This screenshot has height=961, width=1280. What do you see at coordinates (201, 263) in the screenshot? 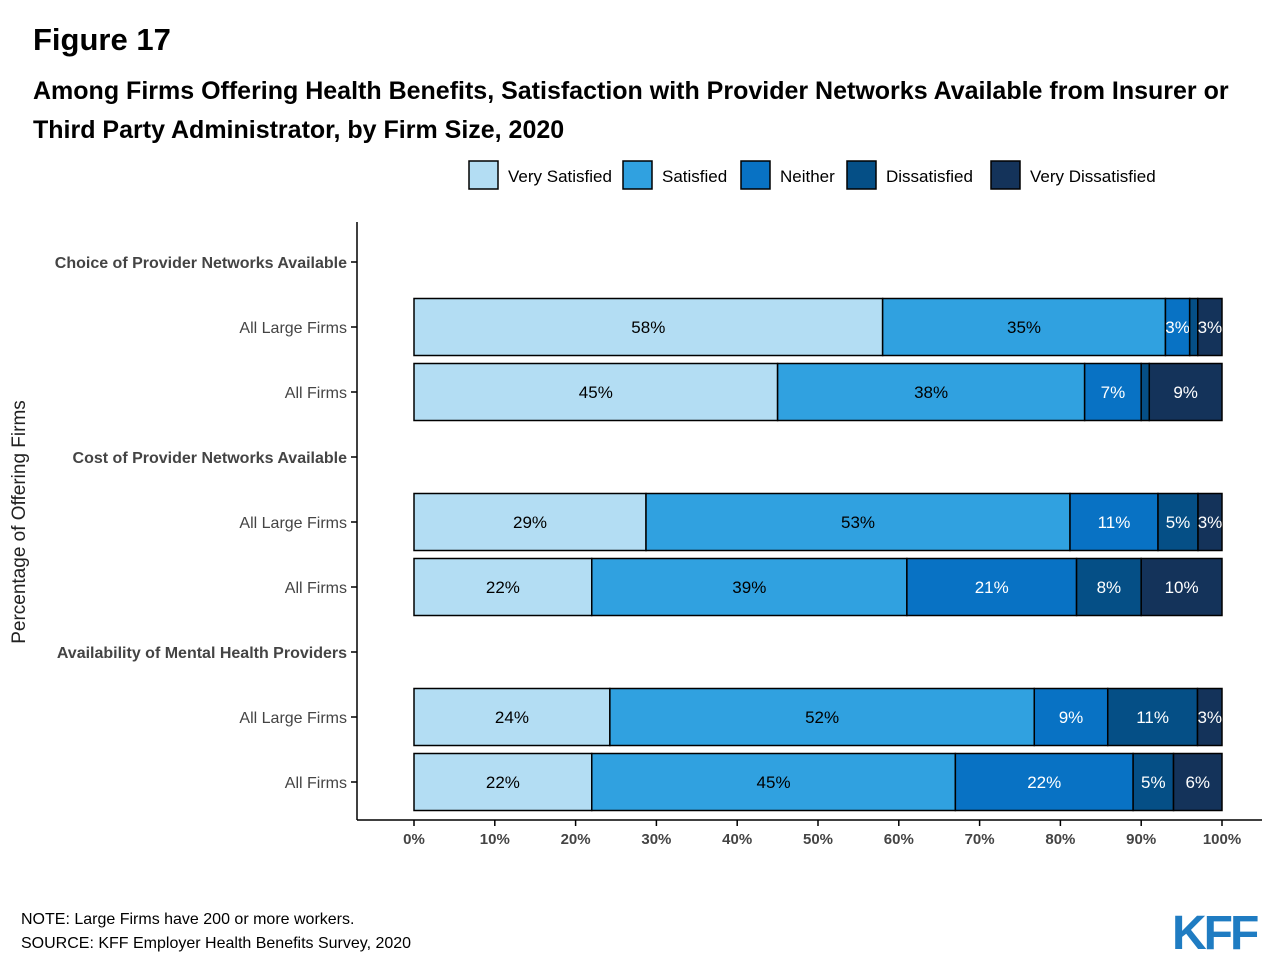
I see `group-heading: Choice of Provider Networks Available` at bounding box center [201, 263].